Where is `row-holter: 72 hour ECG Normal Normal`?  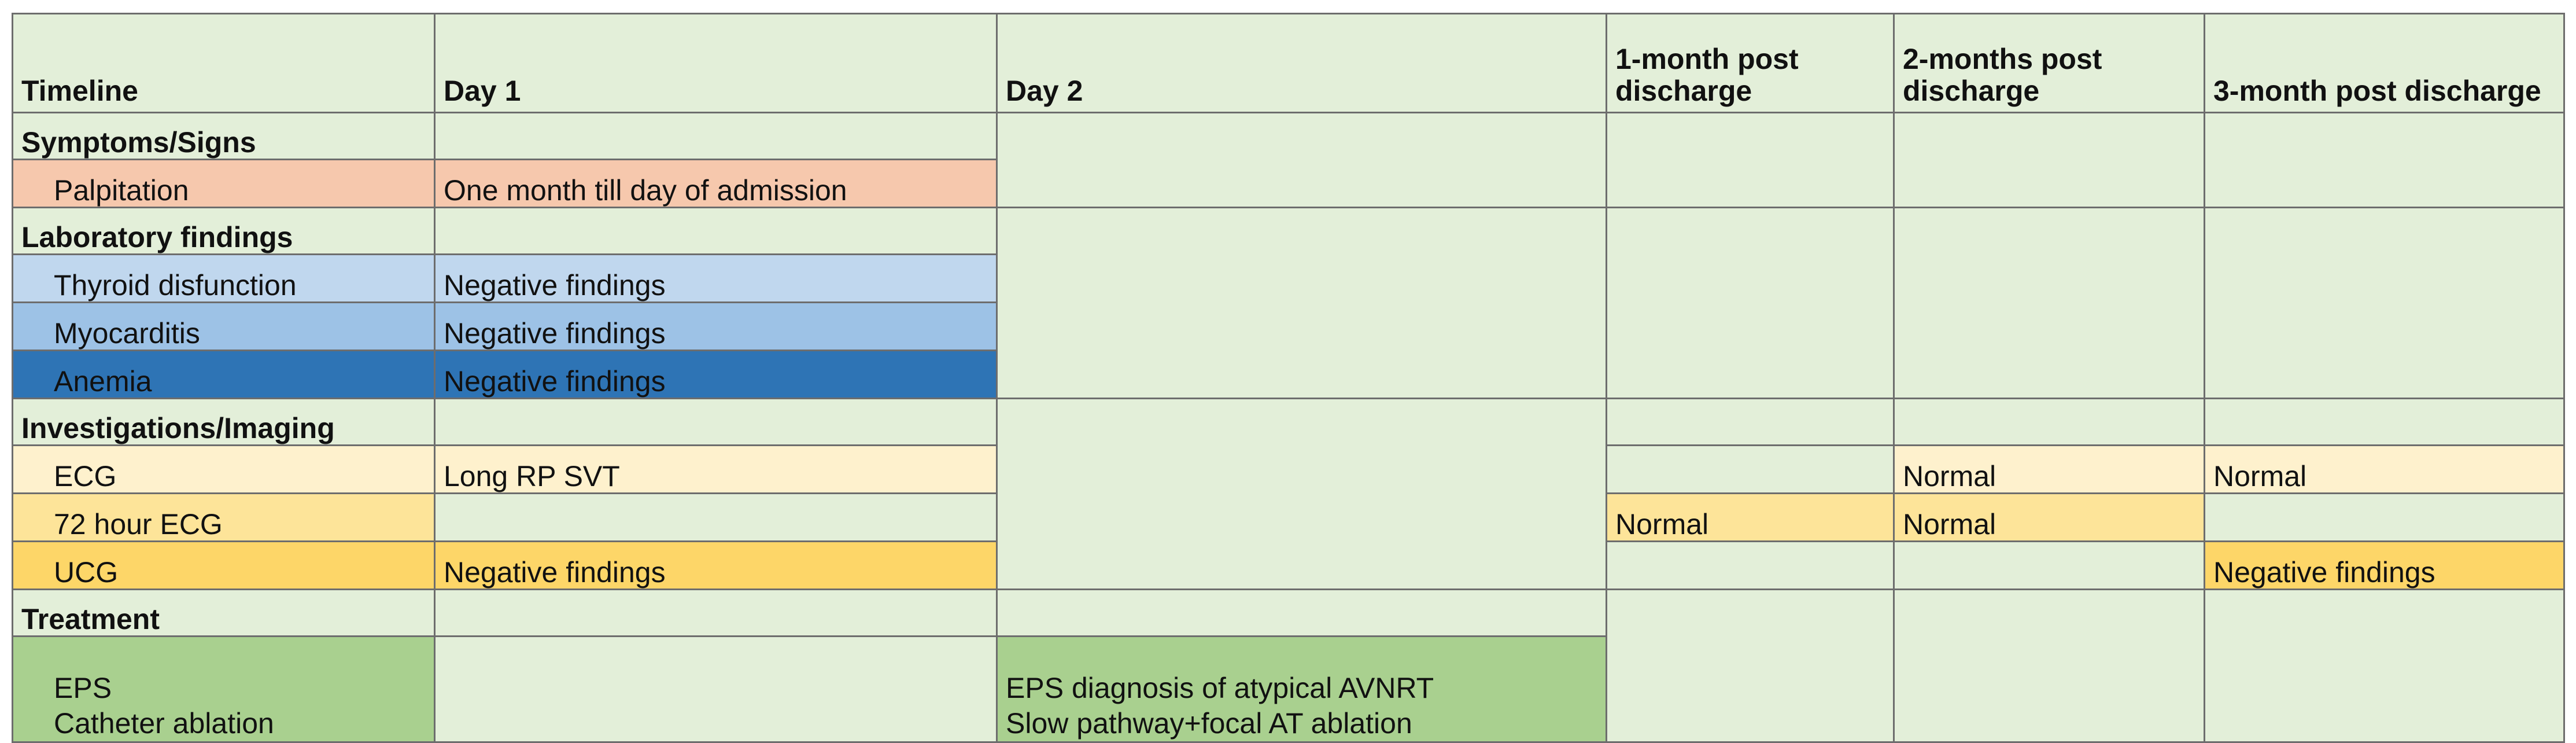 row-holter: 72 hour ECG Normal Normal is located at coordinates (1288, 517).